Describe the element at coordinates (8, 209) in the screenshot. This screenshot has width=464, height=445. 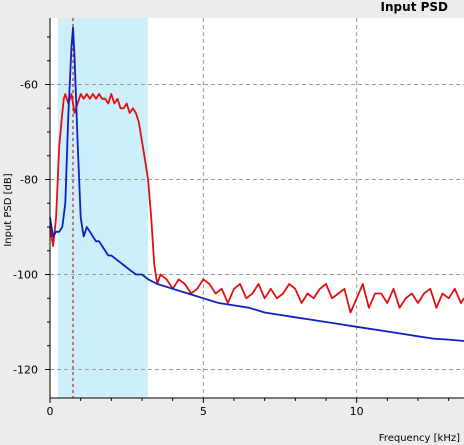
I see `y-axis-title: Input PSD [dB]` at that location.